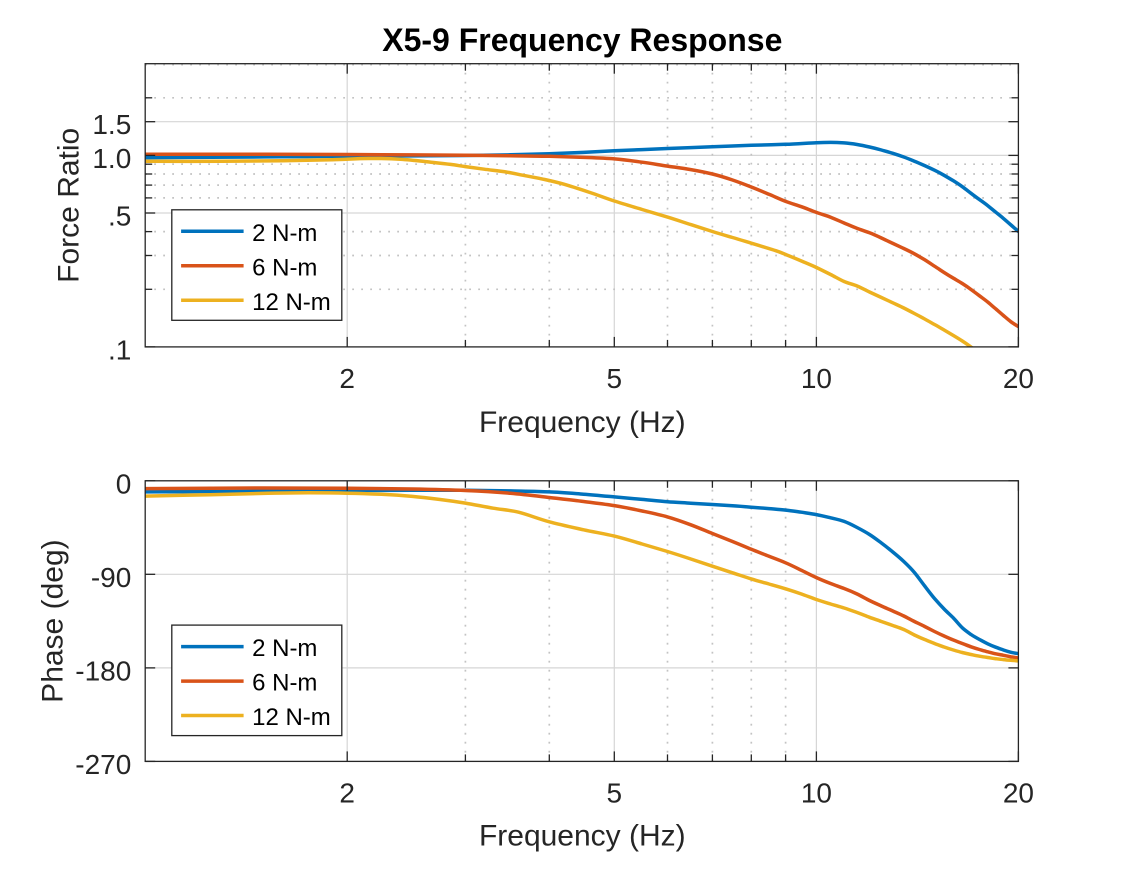 Image resolution: width=1125 pixels, height=875 pixels. Describe the element at coordinates (53, 620) in the screenshot. I see `svg-text: Phase (deg)` at that location.